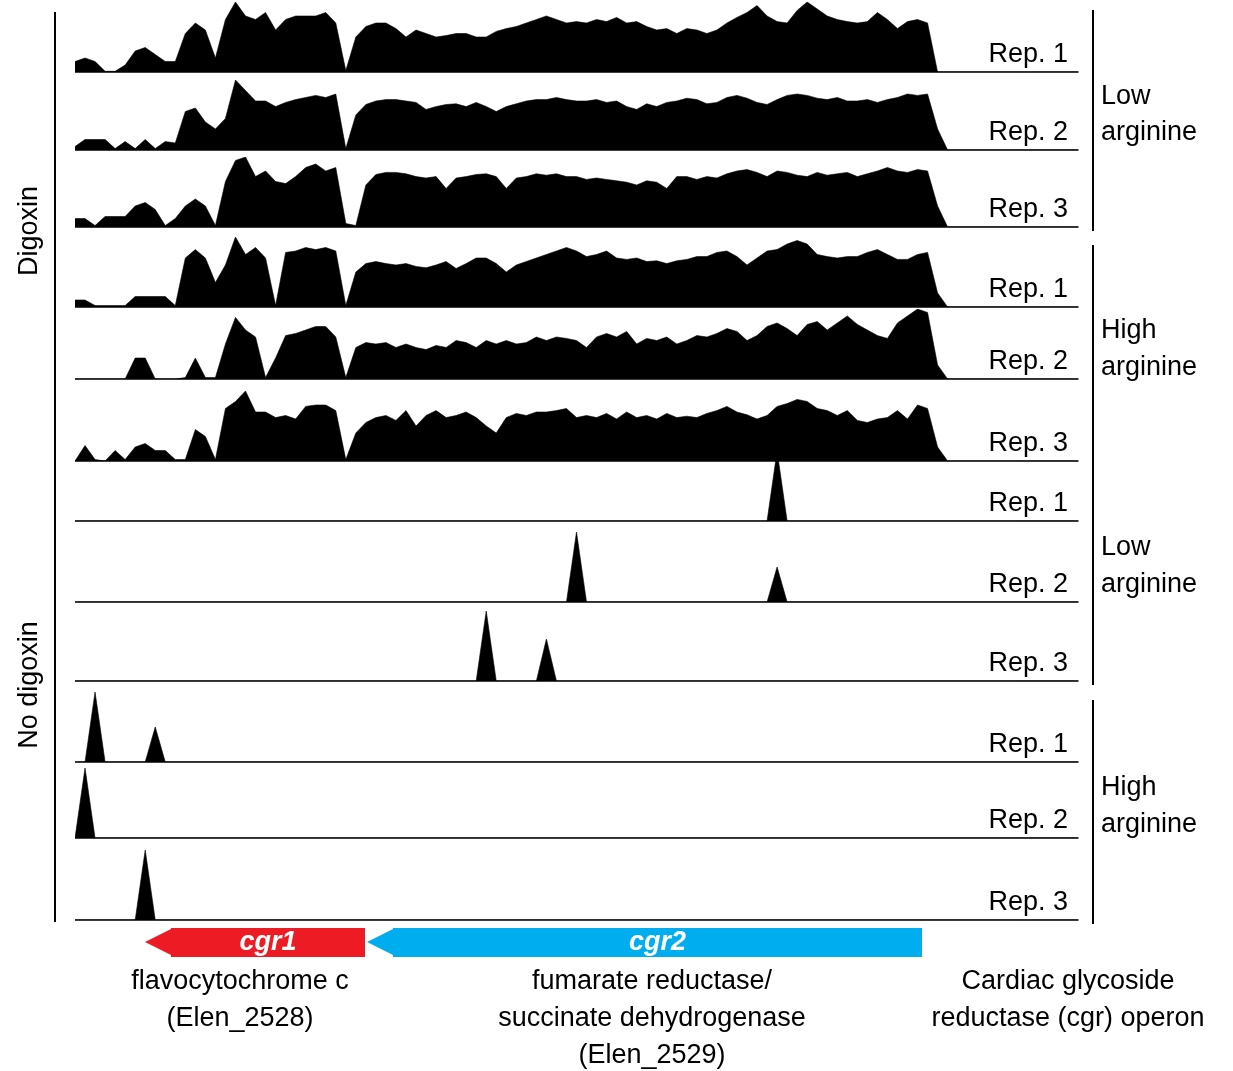  I want to click on text: Cardiac glycoside reductase (cgr) operon, so click(1068, 999).